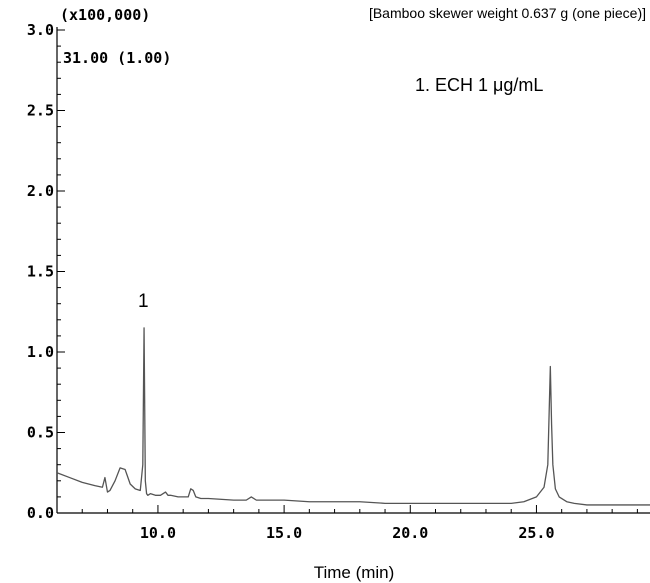  Describe the element at coordinates (158, 533) in the screenshot. I see `x-tick-label: 10.0` at that location.